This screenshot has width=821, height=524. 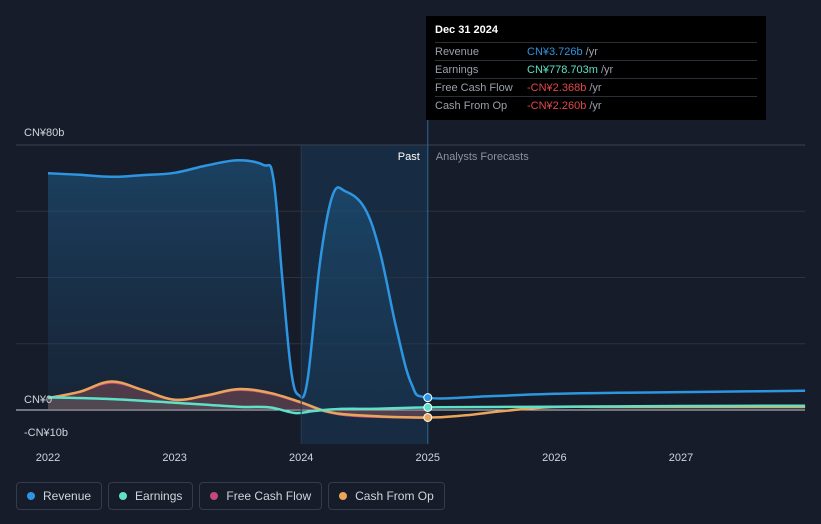 I want to click on x-axis-label: 2027, so click(x=681, y=458).